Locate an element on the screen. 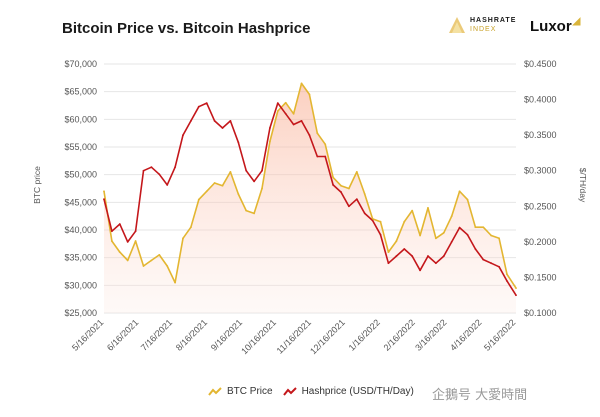 The image size is (600, 417). x-tick-label: 6/16/2021 is located at coordinates (122, 334).